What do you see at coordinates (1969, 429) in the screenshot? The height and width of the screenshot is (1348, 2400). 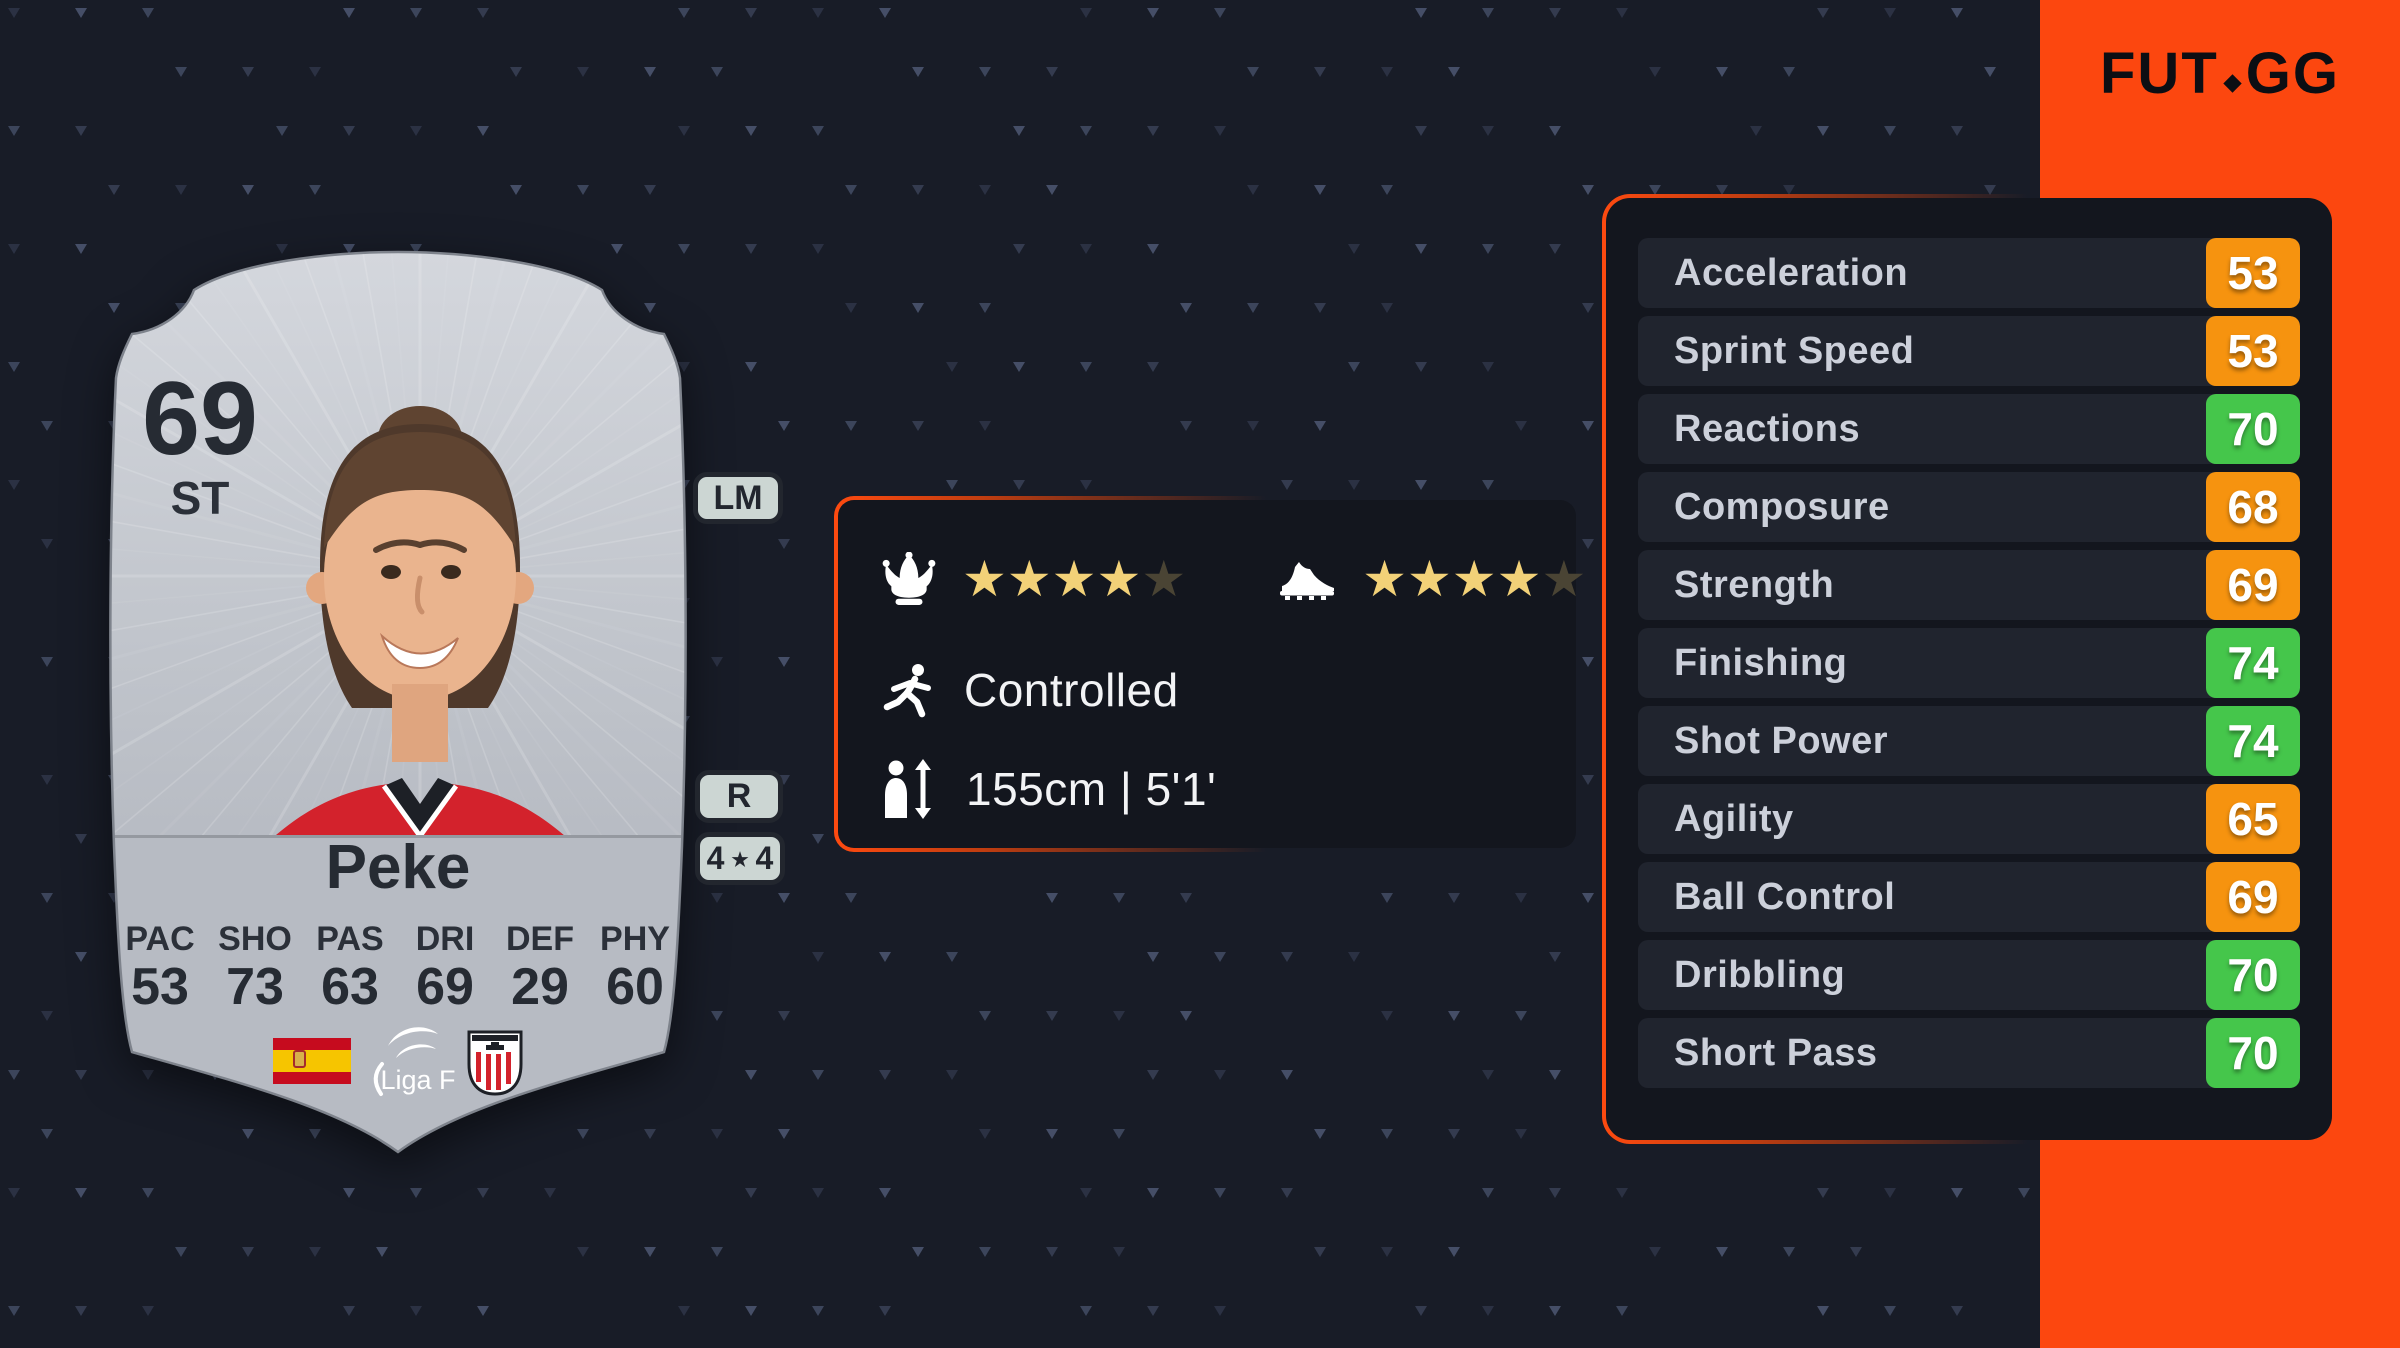 I see `stat-row: Reactions 70` at bounding box center [1969, 429].